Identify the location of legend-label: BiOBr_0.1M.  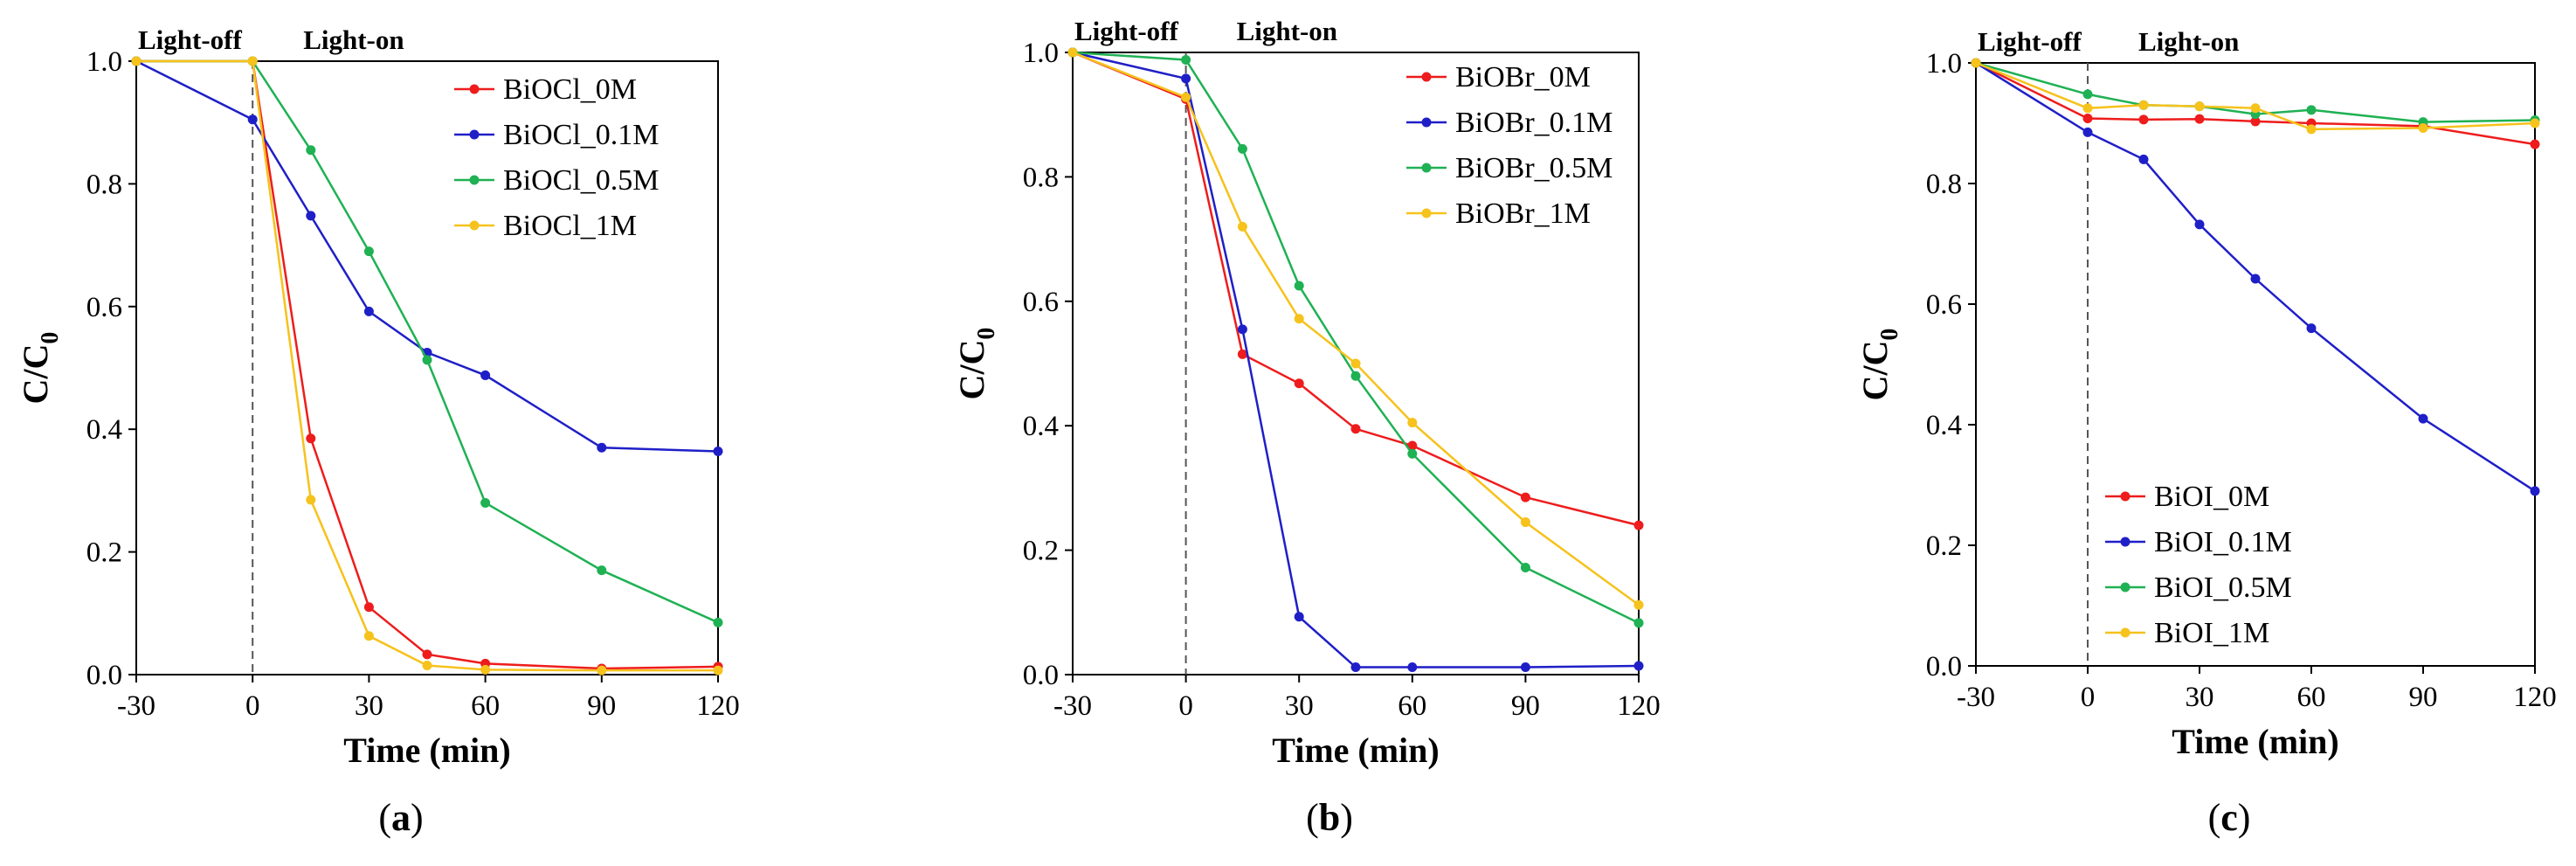
(1534, 123).